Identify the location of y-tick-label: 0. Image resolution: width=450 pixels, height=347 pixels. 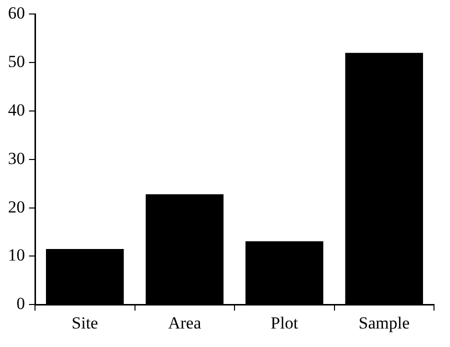
(20, 304).